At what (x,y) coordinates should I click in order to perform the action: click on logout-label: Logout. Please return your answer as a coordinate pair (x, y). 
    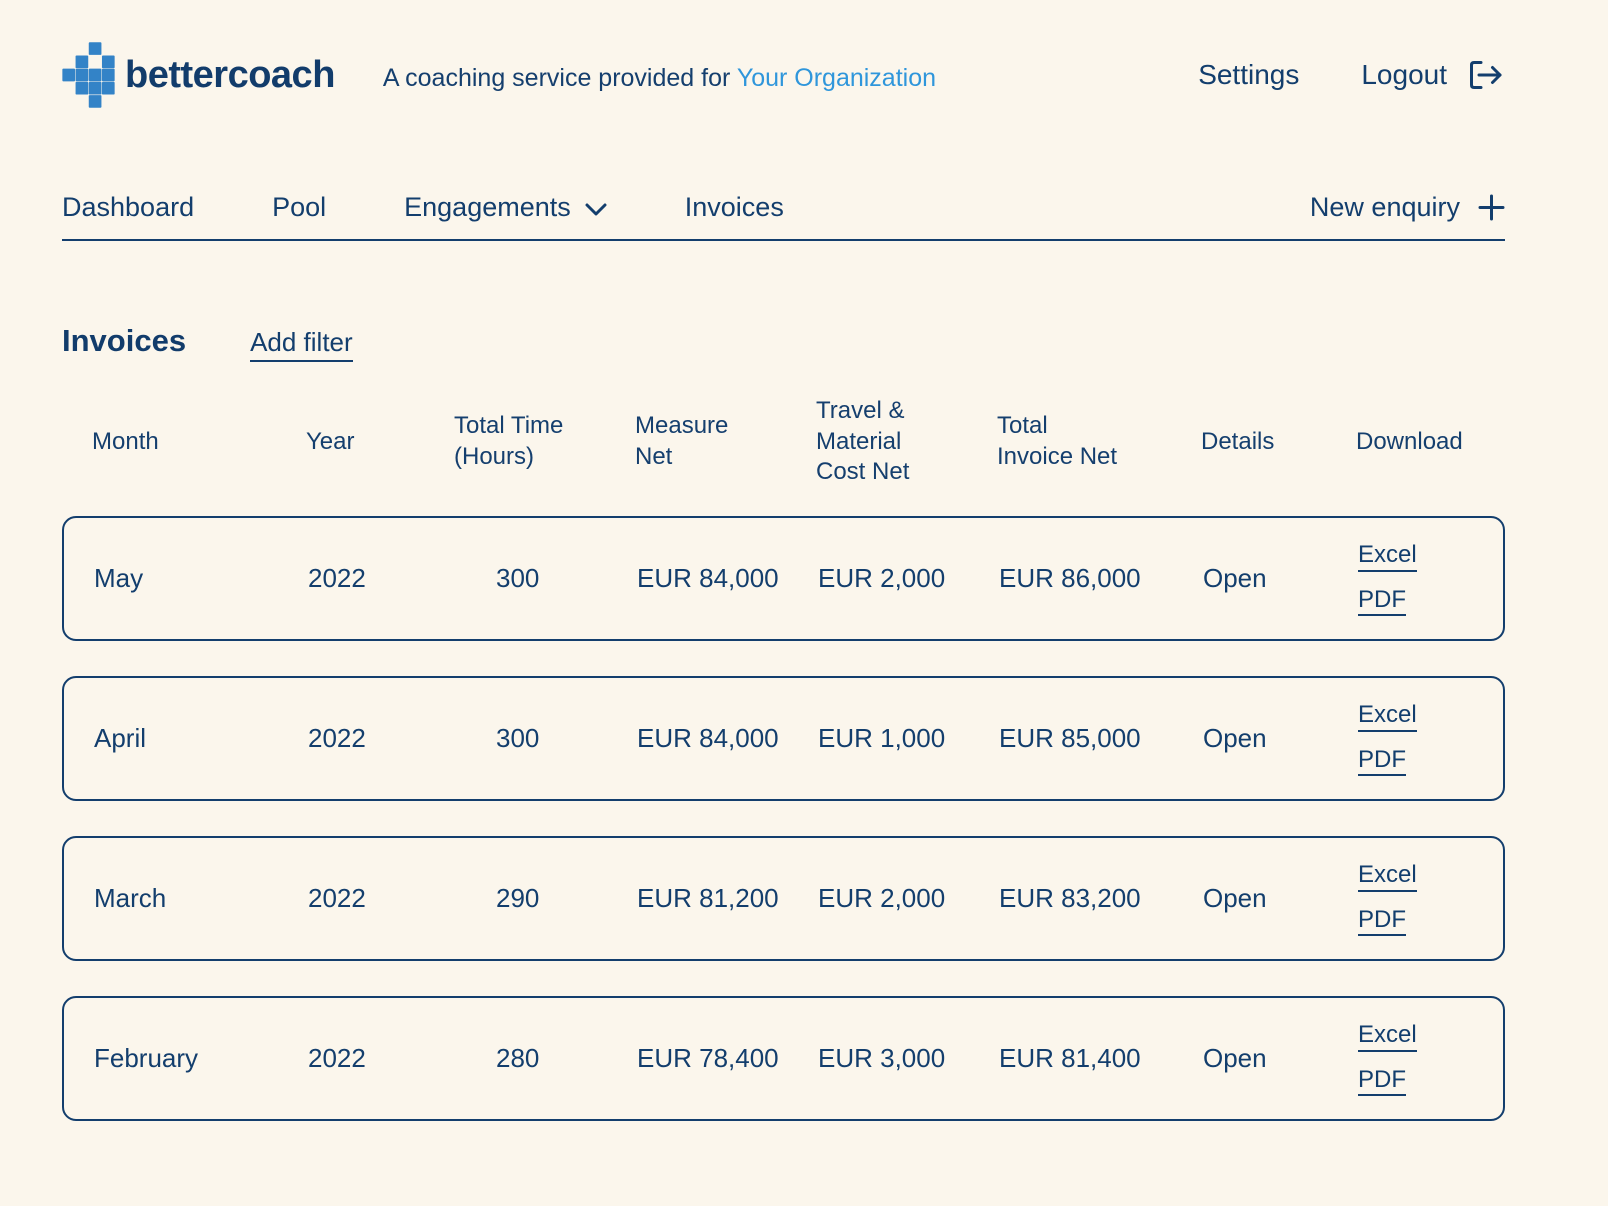
    Looking at the image, I should click on (1404, 74).